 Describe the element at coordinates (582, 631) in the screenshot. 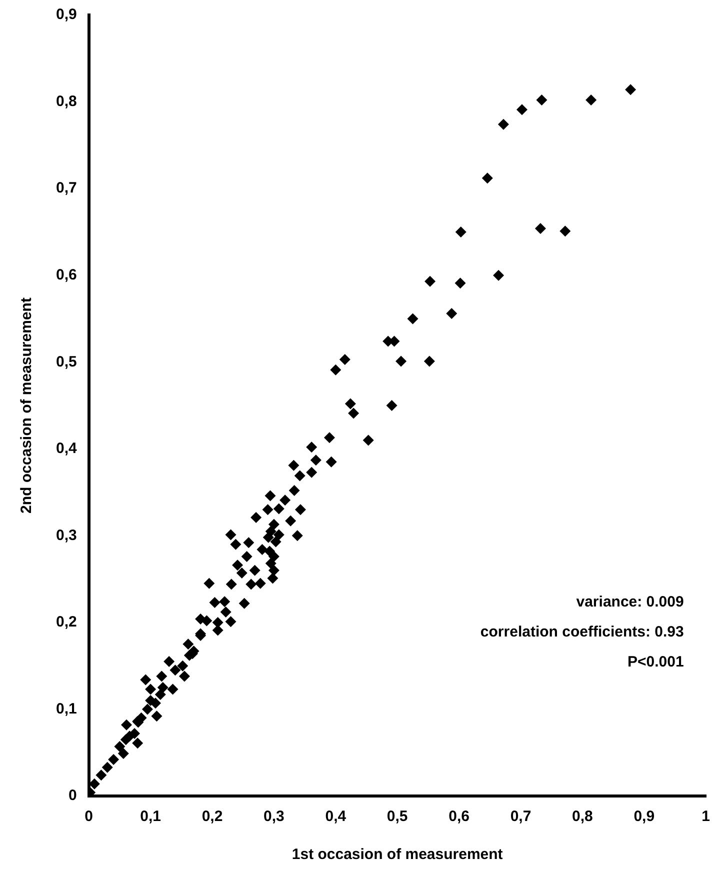

I see `annotation: correlation coefficients: 0.93` at that location.